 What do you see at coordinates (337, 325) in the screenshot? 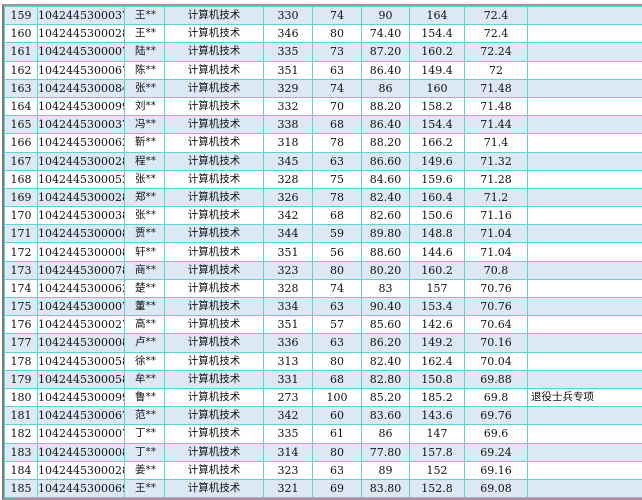
I see `cell-score-2: 57` at bounding box center [337, 325].